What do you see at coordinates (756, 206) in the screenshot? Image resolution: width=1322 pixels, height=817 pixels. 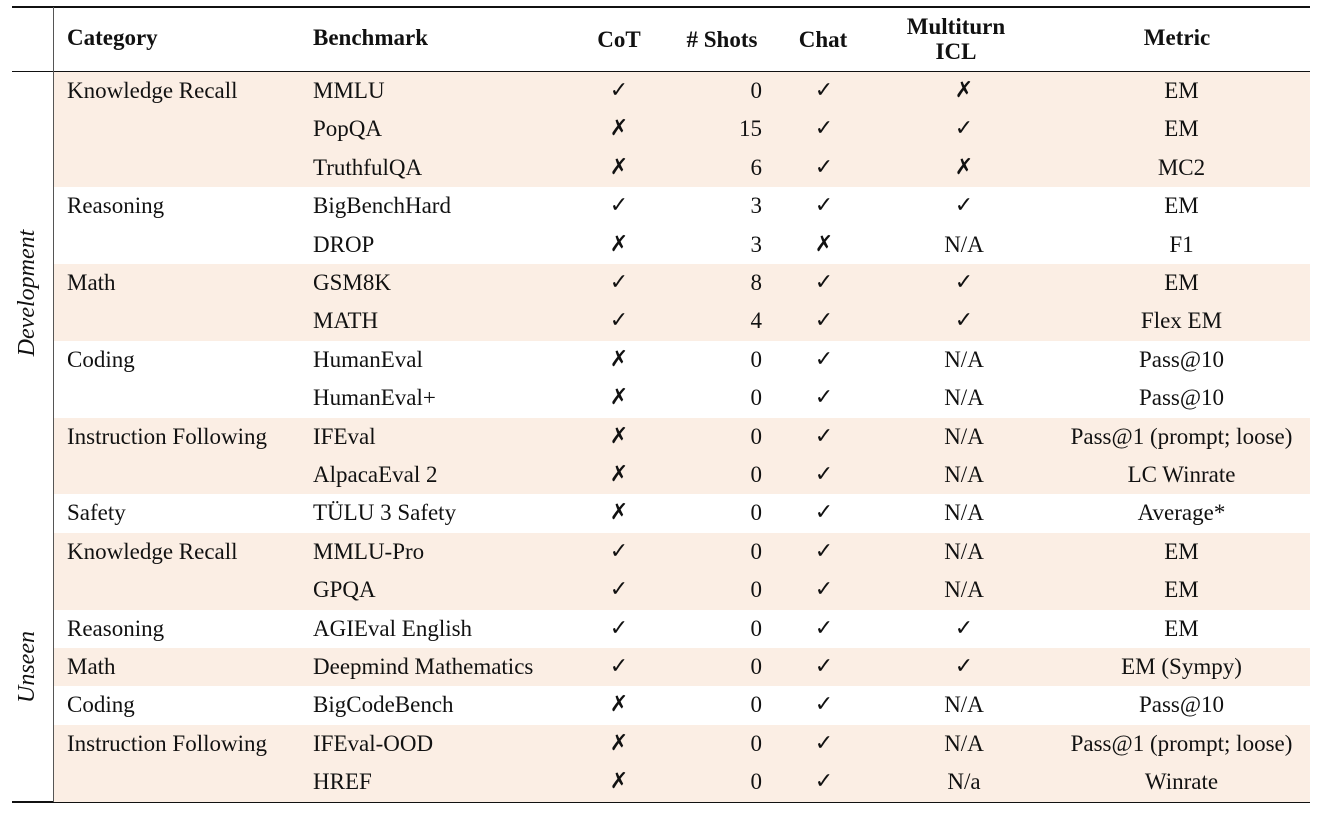 I see `shots-cell: 3` at bounding box center [756, 206].